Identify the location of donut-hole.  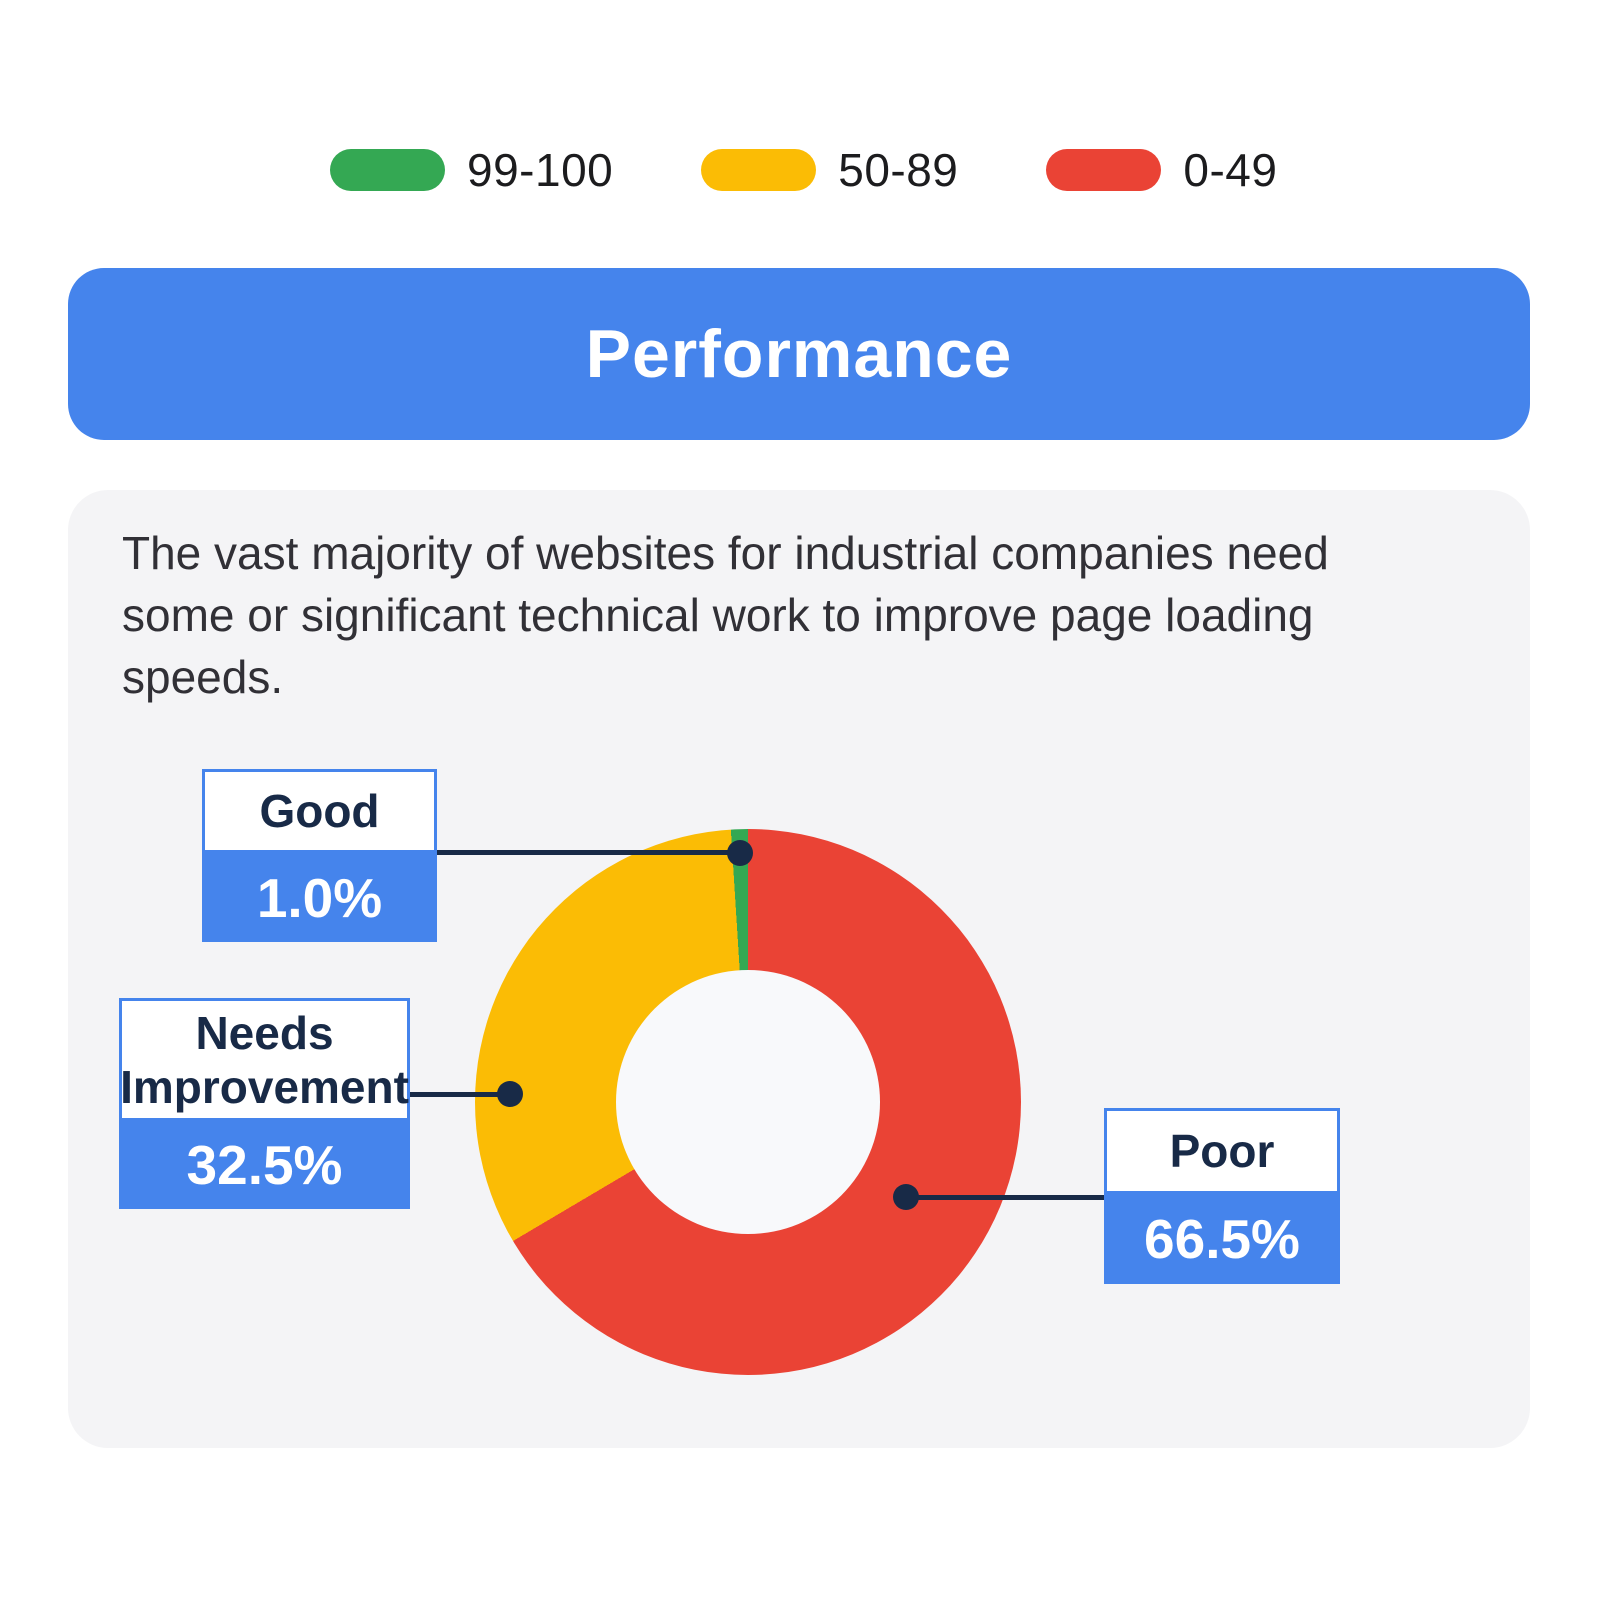
(748, 1102).